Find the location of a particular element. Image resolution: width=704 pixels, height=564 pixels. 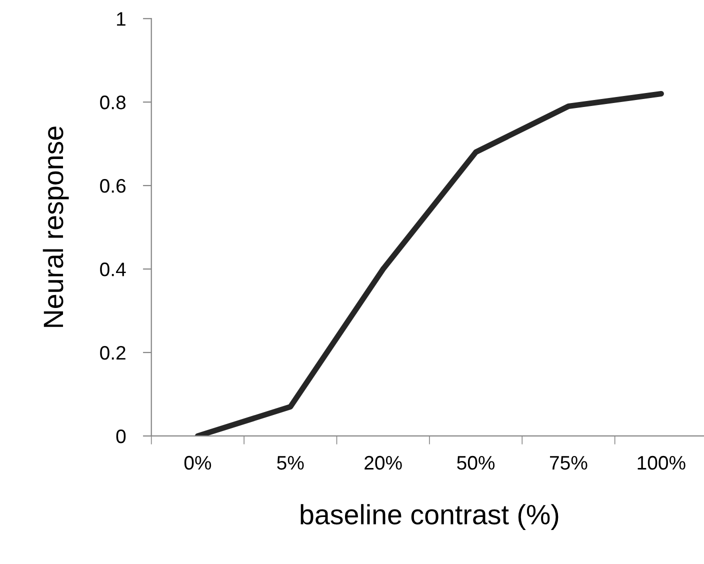

y-tick-label: 0.6 is located at coordinates (113, 186).